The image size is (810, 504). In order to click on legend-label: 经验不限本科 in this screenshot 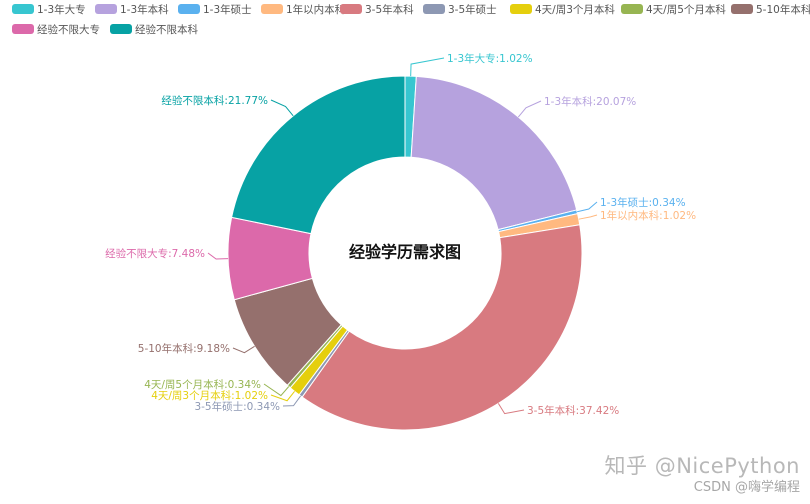, I will do `click(166, 29)`.